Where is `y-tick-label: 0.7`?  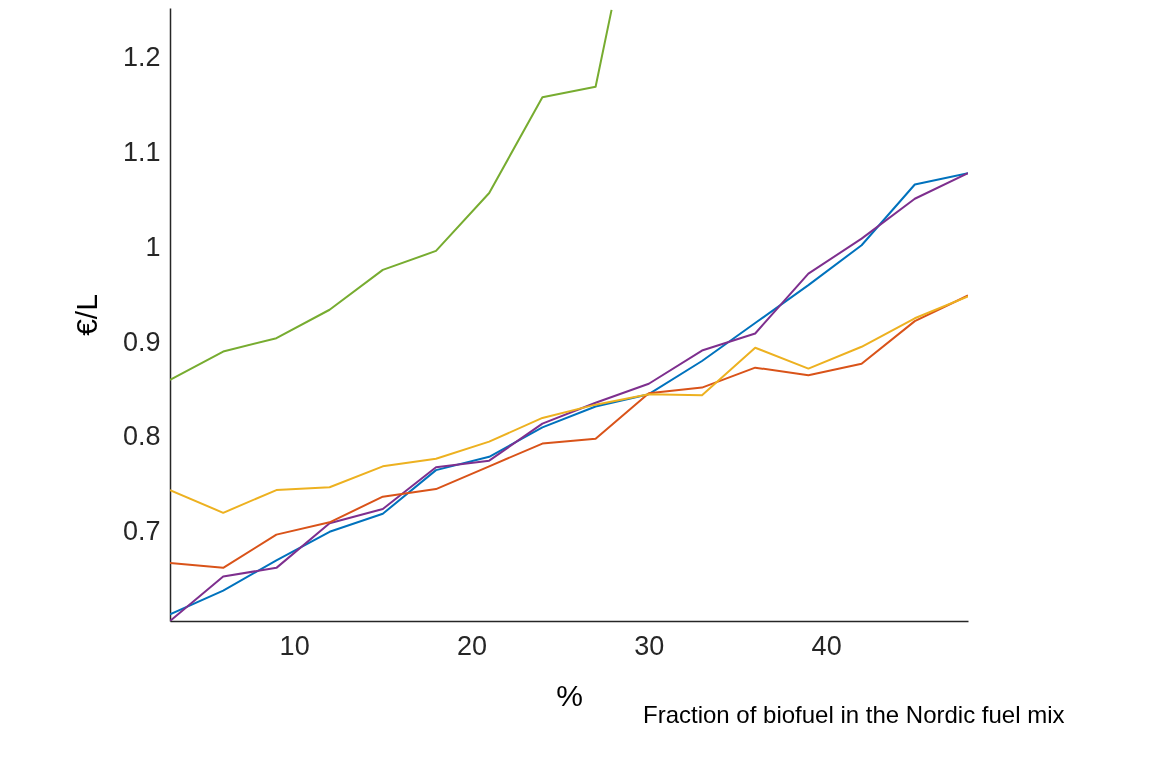 y-tick-label: 0.7 is located at coordinates (141, 531).